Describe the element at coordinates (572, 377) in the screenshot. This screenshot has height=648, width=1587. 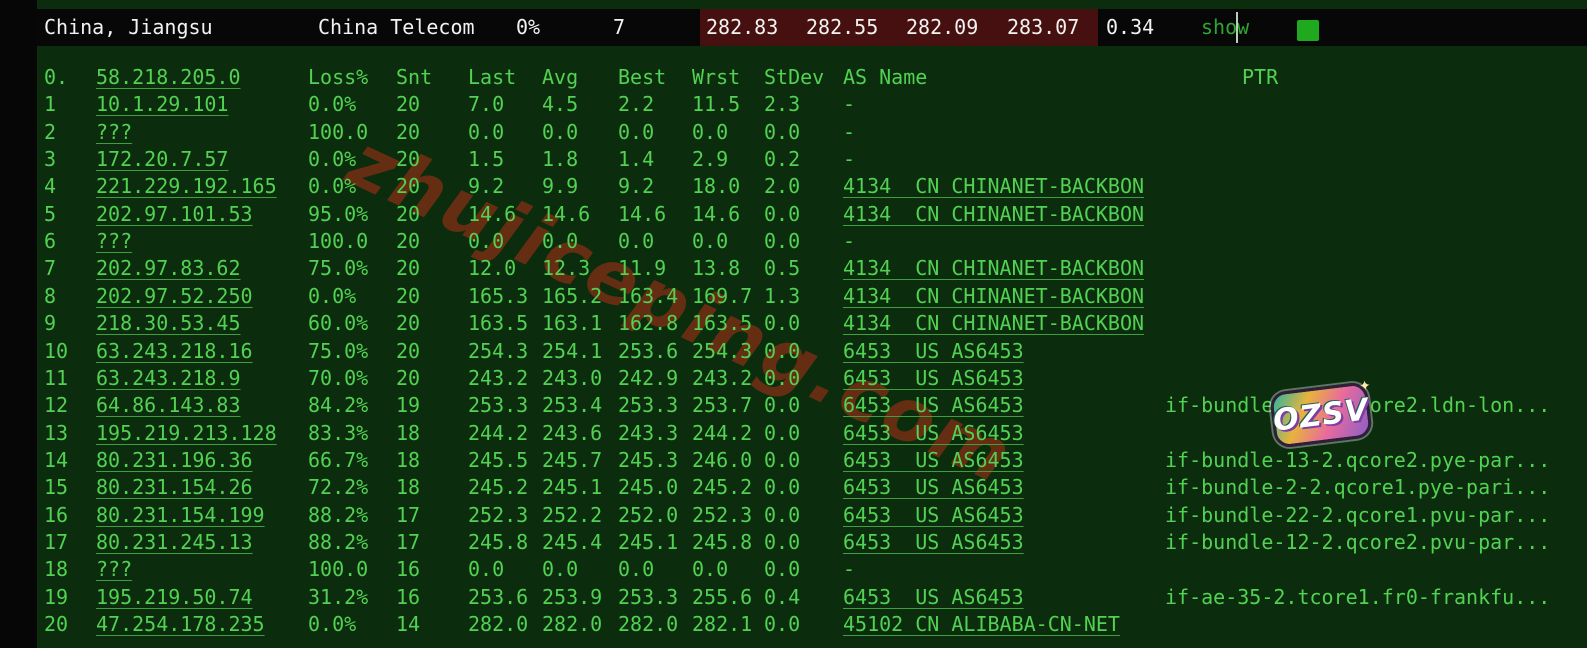
I see `hop-avg-value: 243.0` at that location.